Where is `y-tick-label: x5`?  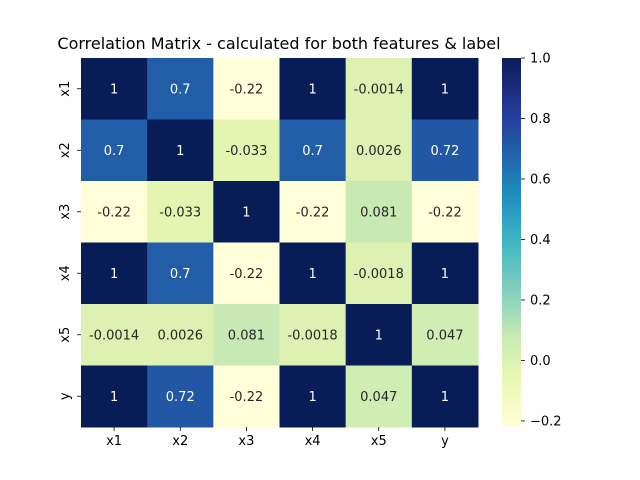
y-tick-label: x5 is located at coordinates (65, 335).